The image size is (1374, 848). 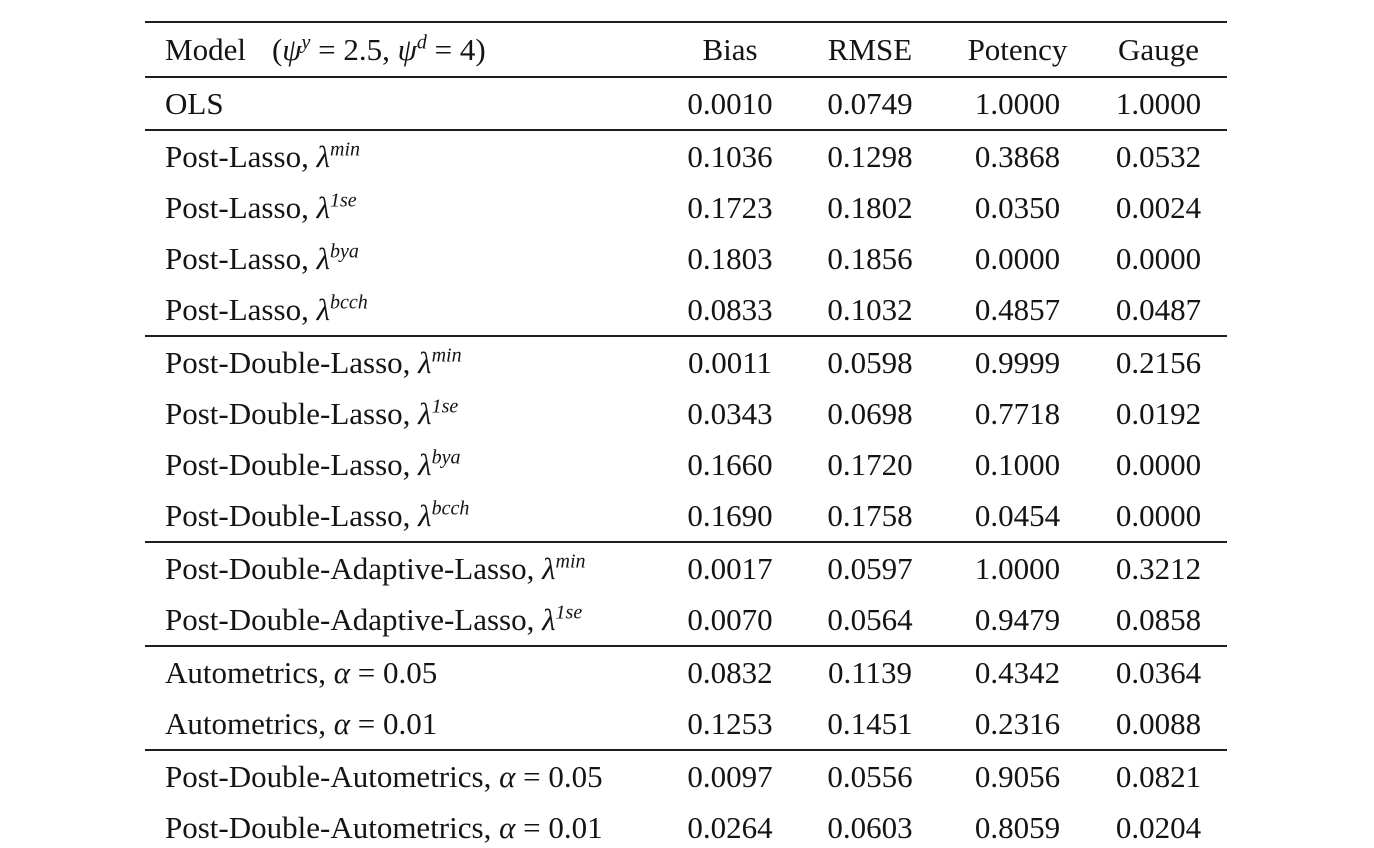 I want to click on table-row: OLS 0.0010 0.0749 1.0000 1.0000, so click(x=686, y=103).